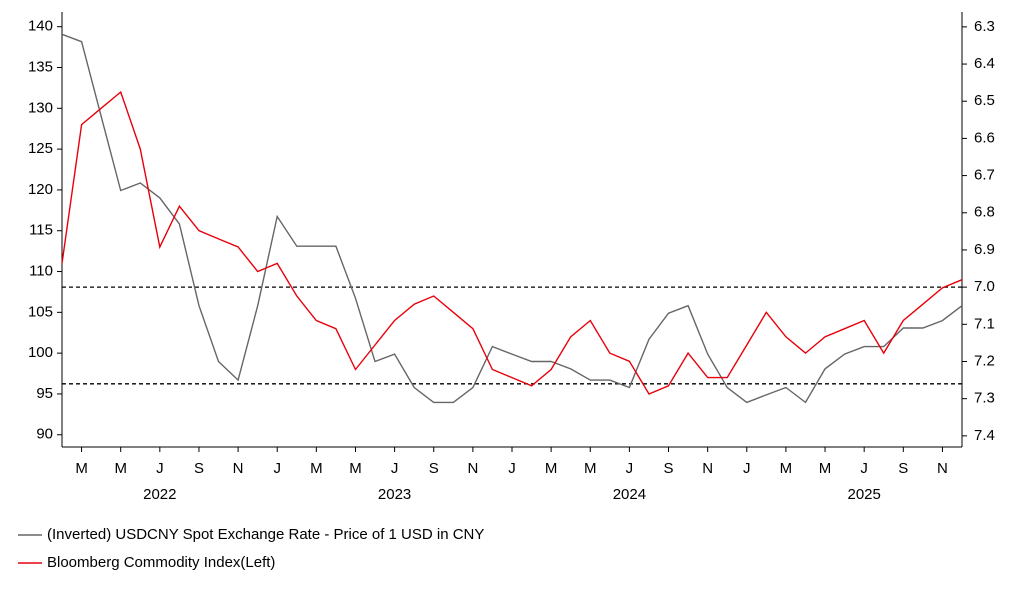 The image size is (1022, 602). What do you see at coordinates (161, 562) in the screenshot?
I see `legend-label: Bloomberg Commodity Index(Left)` at bounding box center [161, 562].